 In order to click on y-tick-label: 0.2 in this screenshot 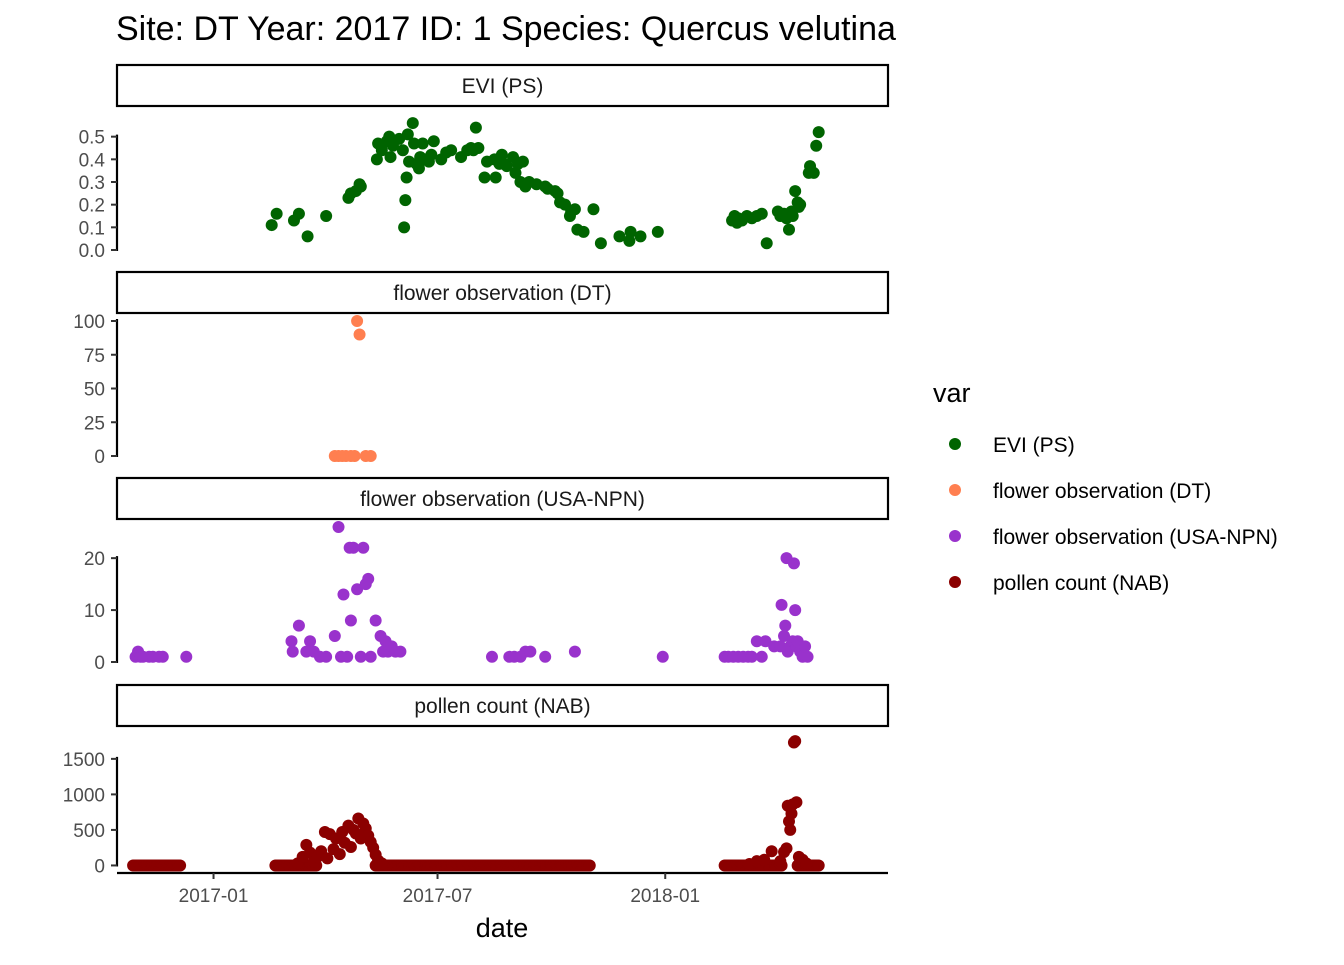, I will do `click(92, 206)`.